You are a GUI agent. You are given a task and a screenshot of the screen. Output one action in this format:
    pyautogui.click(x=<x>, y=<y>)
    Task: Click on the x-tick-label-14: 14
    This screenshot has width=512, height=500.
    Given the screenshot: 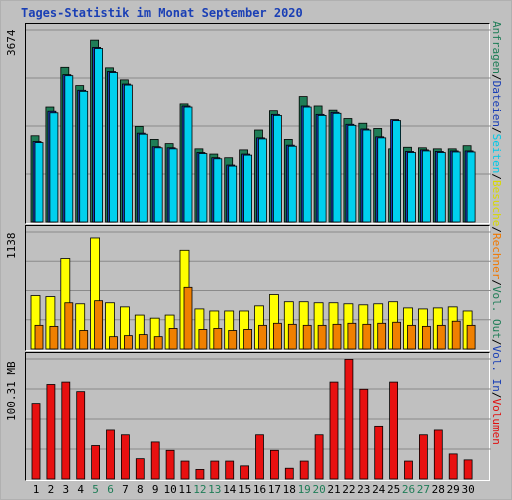 What is the action you would take?
    pyautogui.click(x=230, y=489)
    